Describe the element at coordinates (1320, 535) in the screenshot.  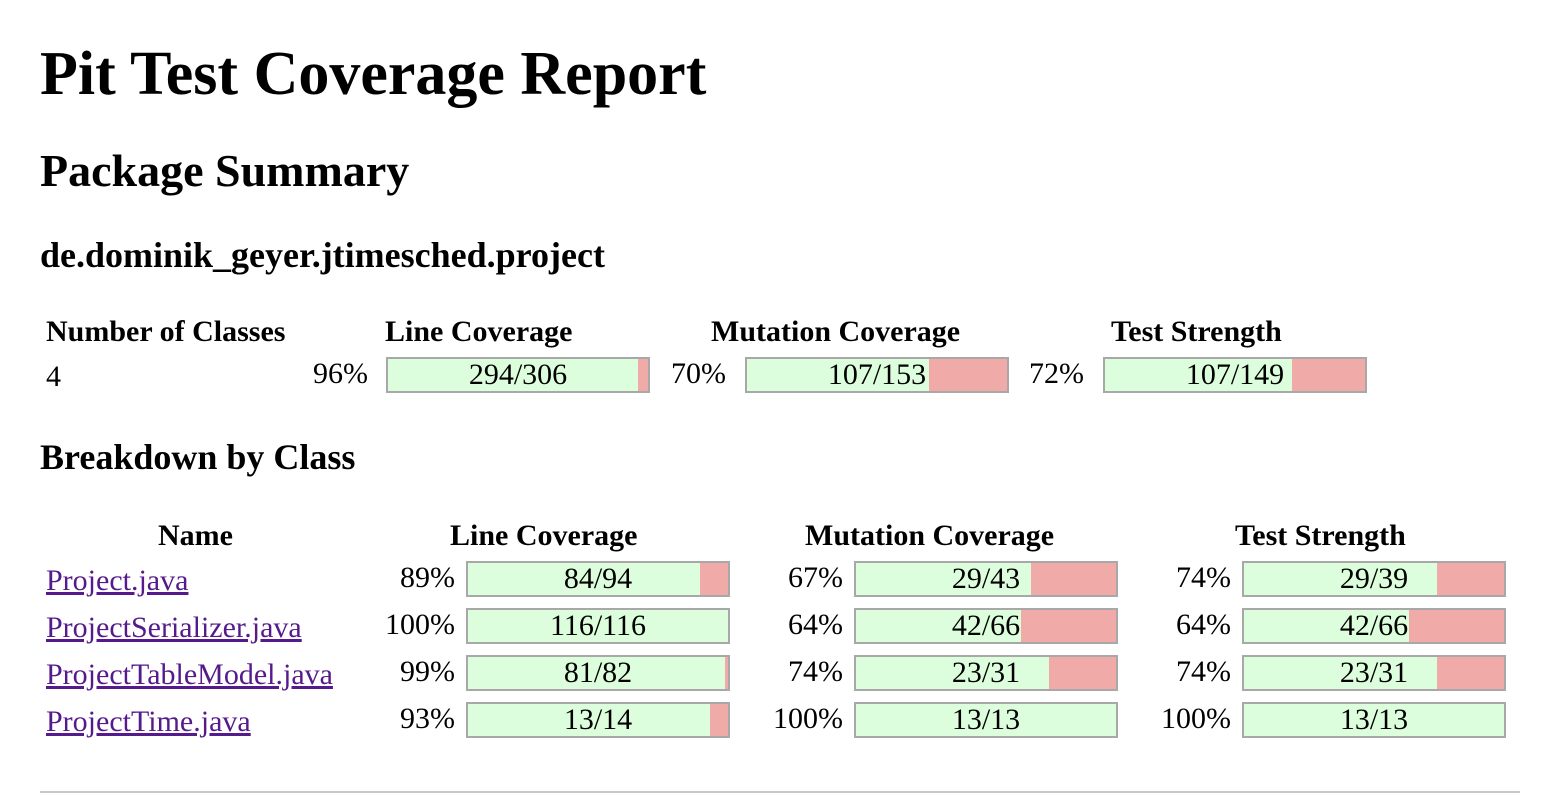
I see `breakdown-header-strength: Test Strength` at that location.